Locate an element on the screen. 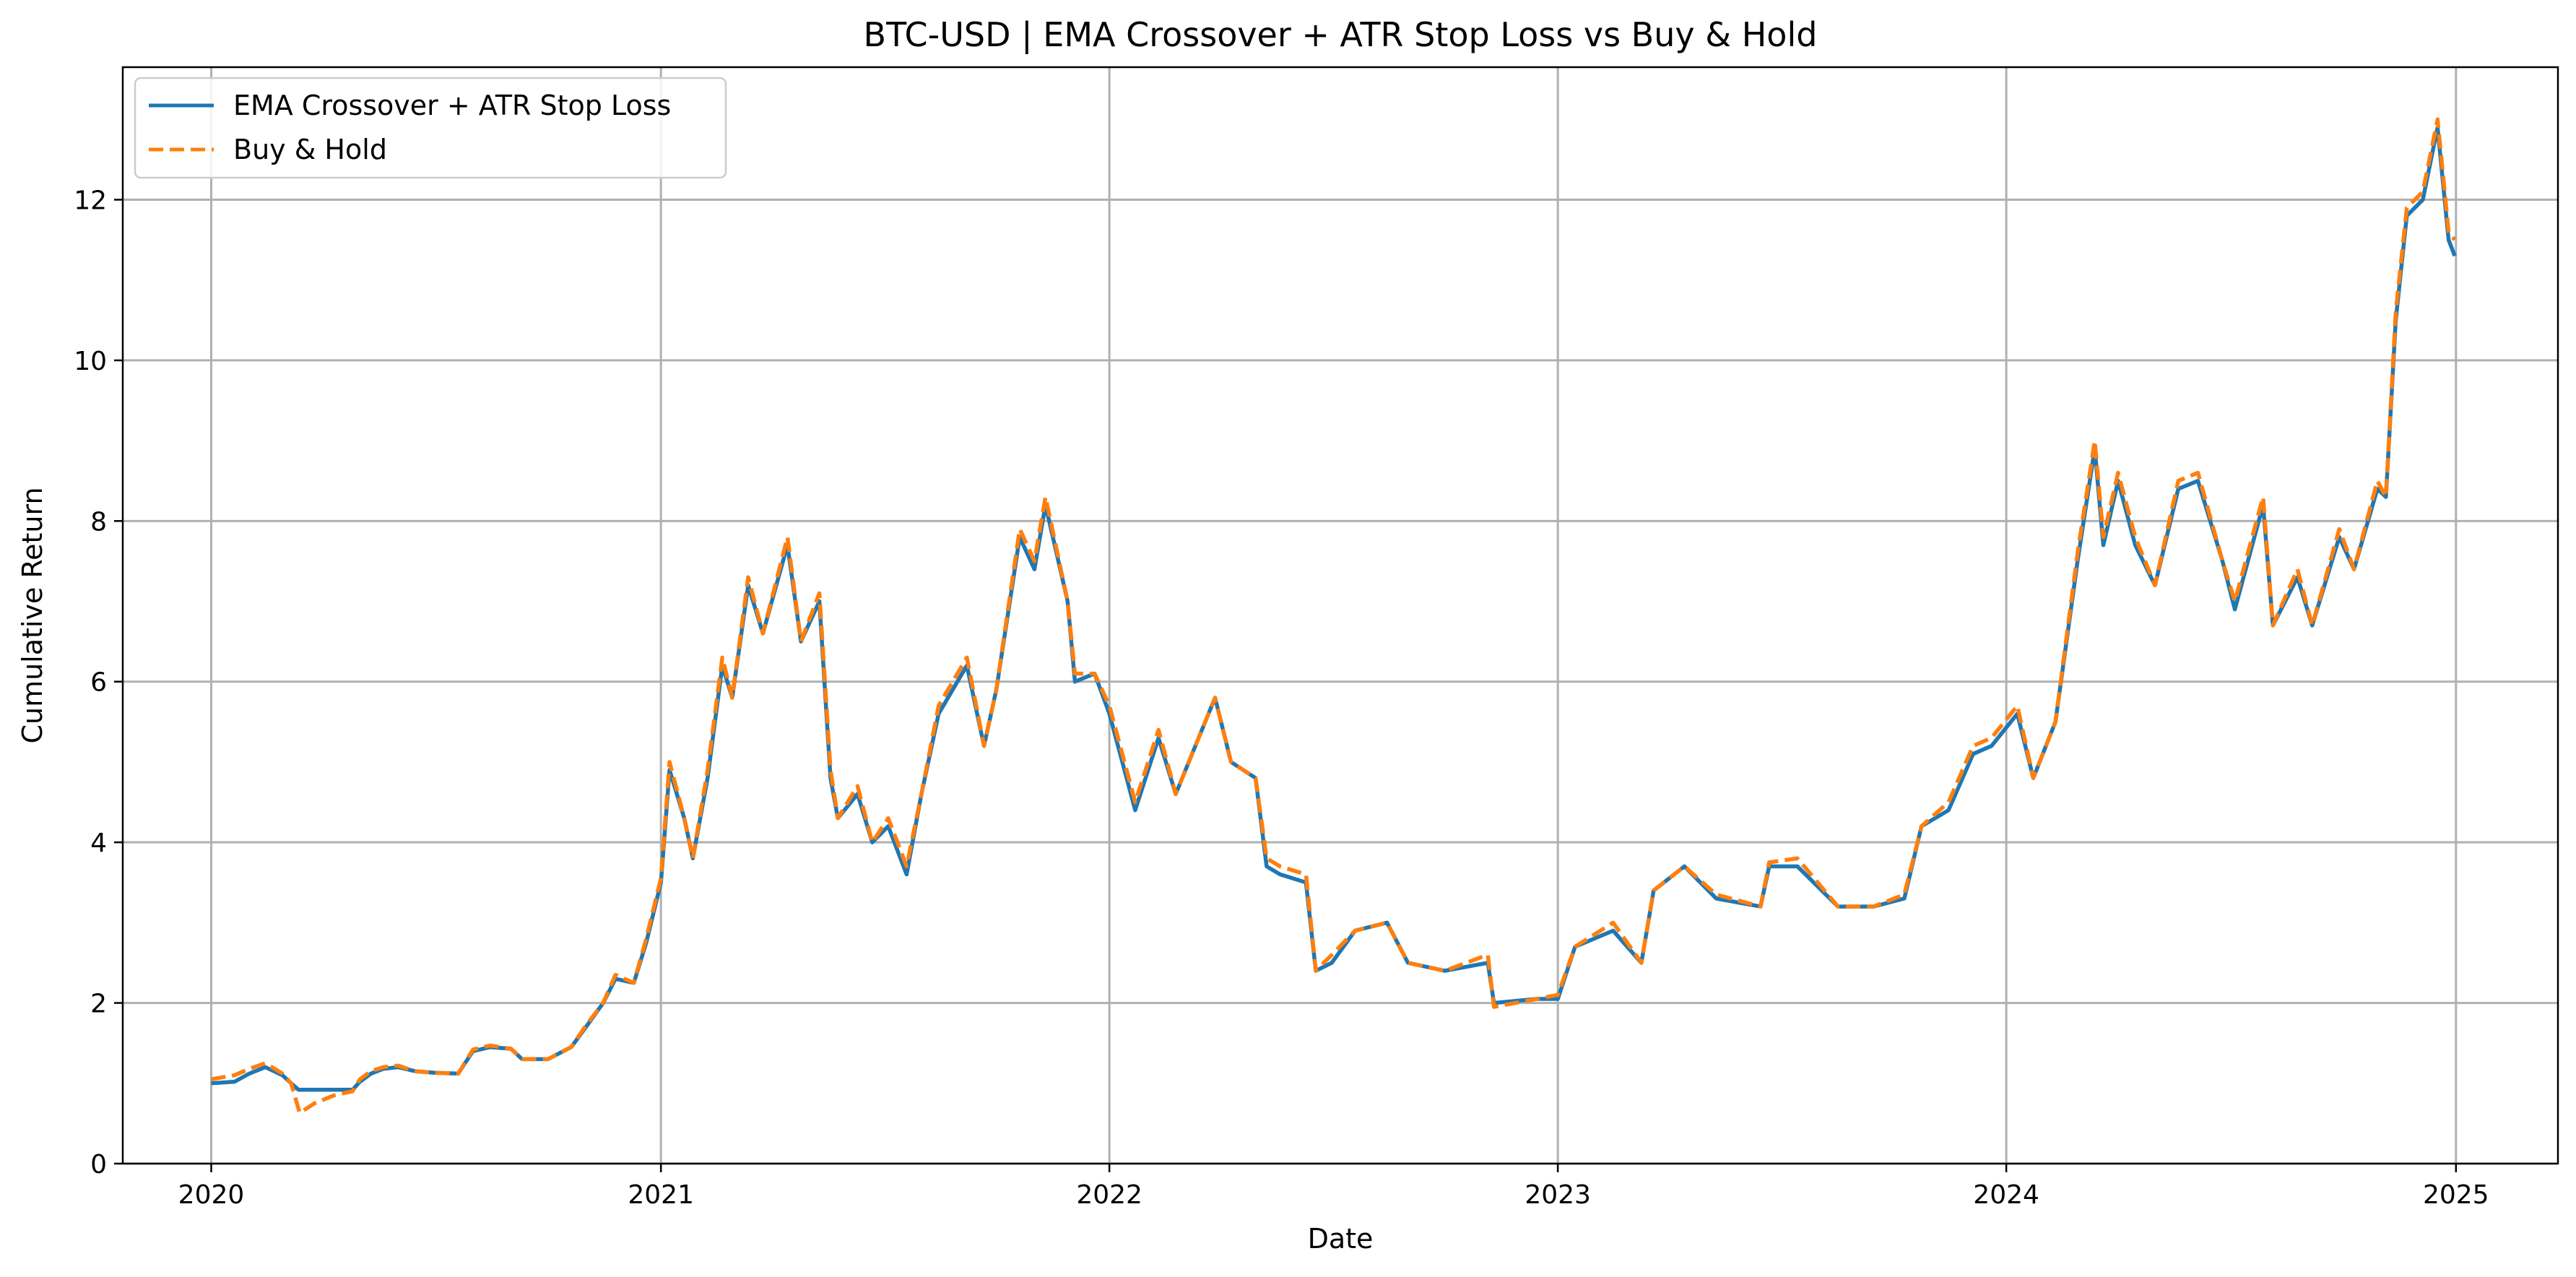  y-tick-label: 6 is located at coordinates (98, 683).